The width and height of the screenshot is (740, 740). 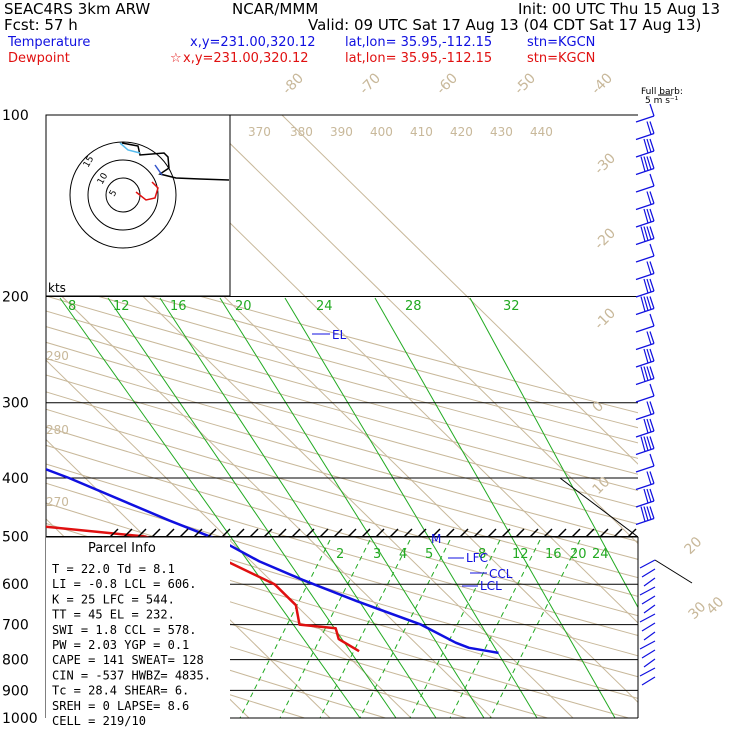 I want to click on theta-label: 410, so click(x=421, y=132).